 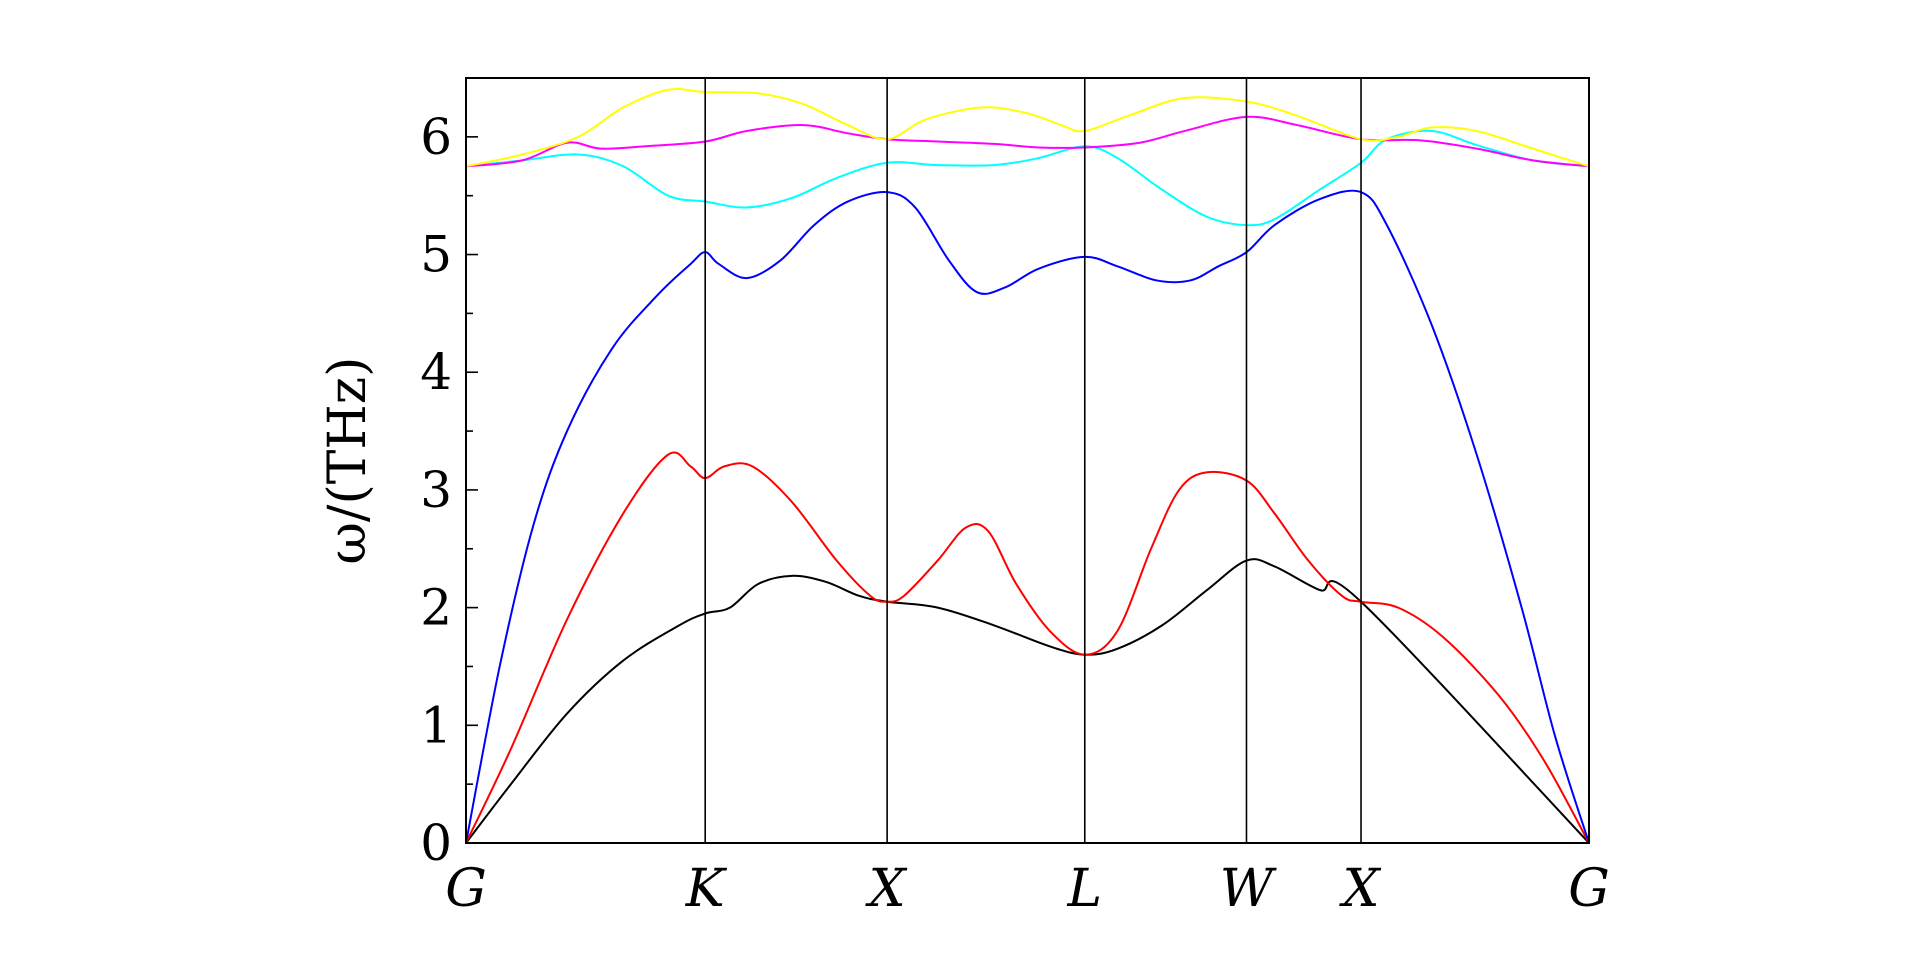 I want to click on y-tick-label: 5, so click(x=436, y=255).